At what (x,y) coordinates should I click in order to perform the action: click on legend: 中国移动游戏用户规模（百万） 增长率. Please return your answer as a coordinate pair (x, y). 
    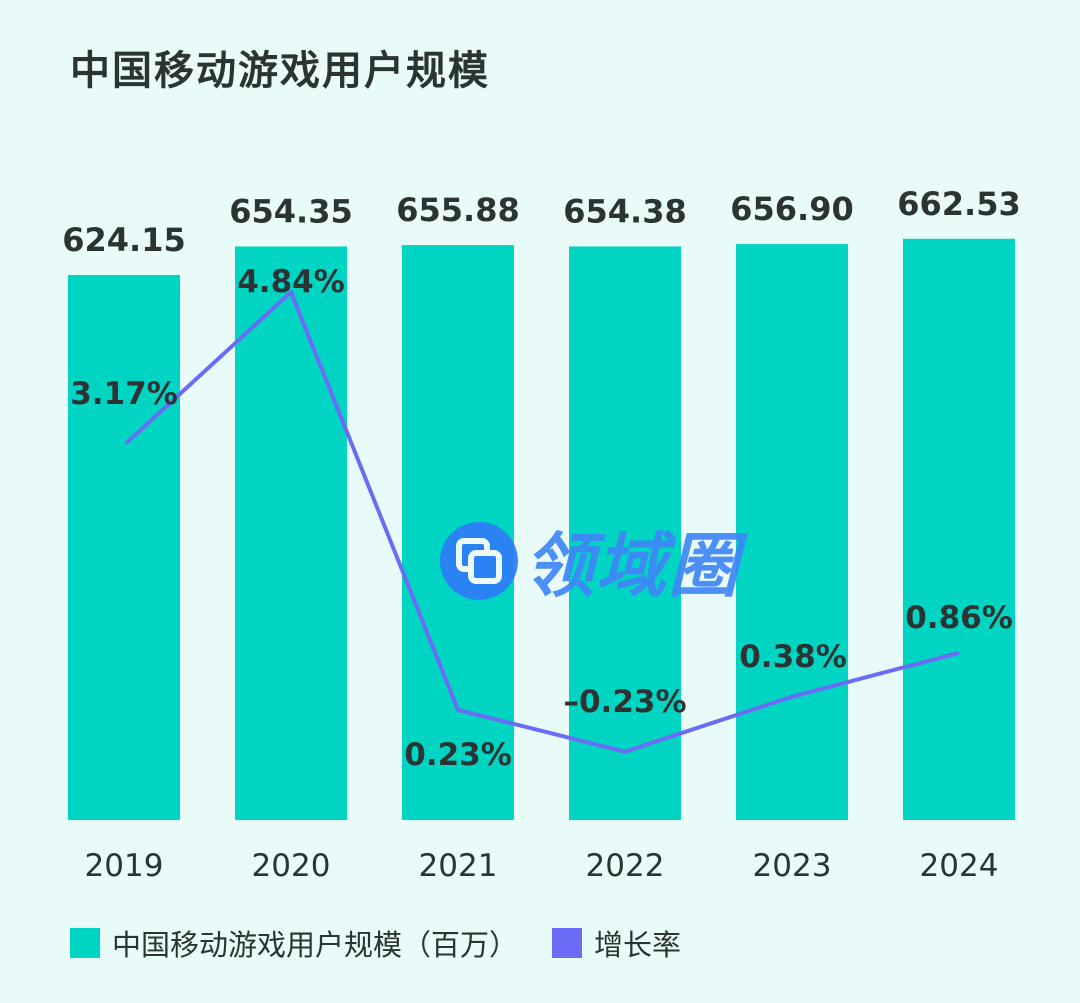
    Looking at the image, I should click on (392, 943).